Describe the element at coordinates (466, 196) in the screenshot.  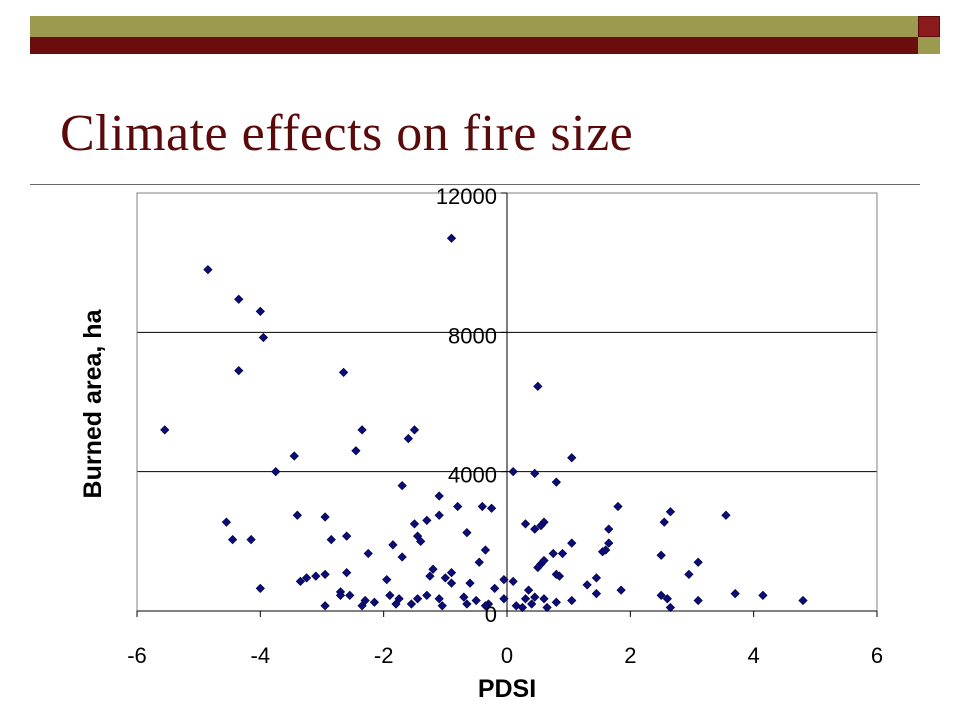
I see `y-tick-label: 12000` at that location.